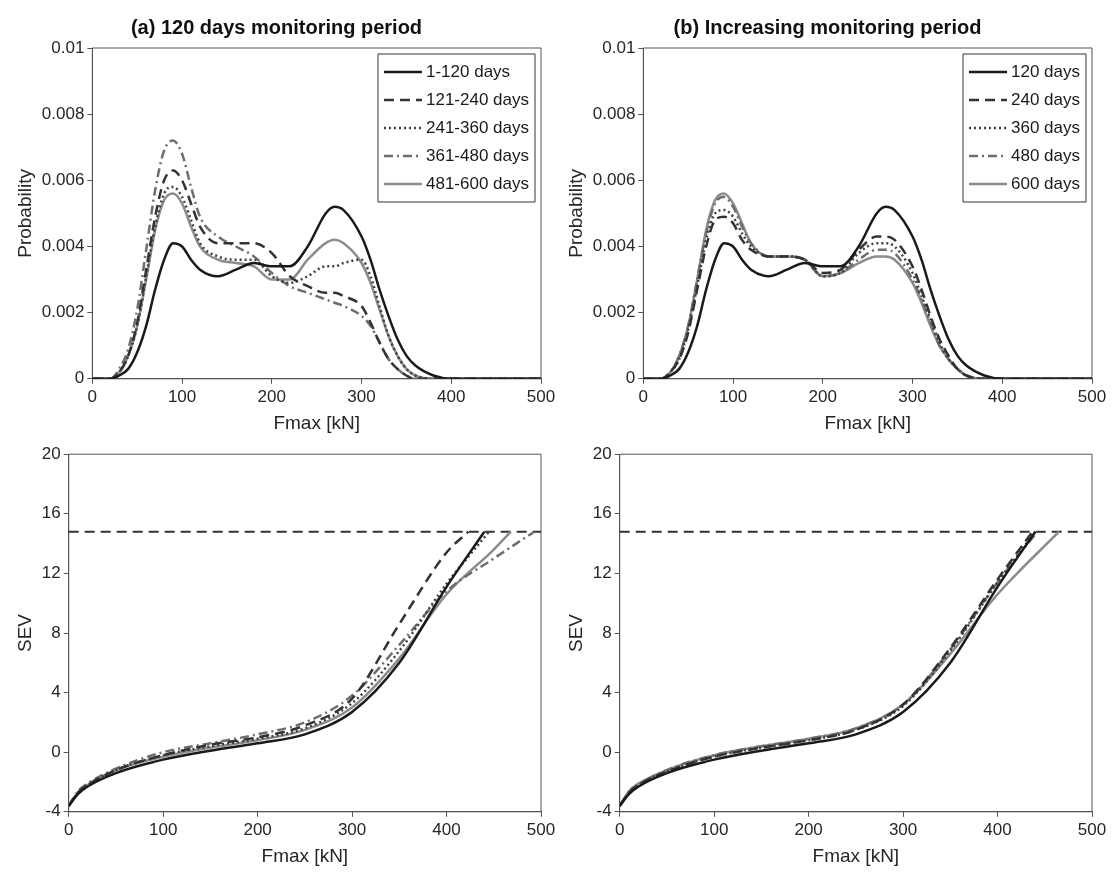 The width and height of the screenshot is (1118, 883). I want to click on chart-title: (a) 120 days monitoring period, so click(276, 26).